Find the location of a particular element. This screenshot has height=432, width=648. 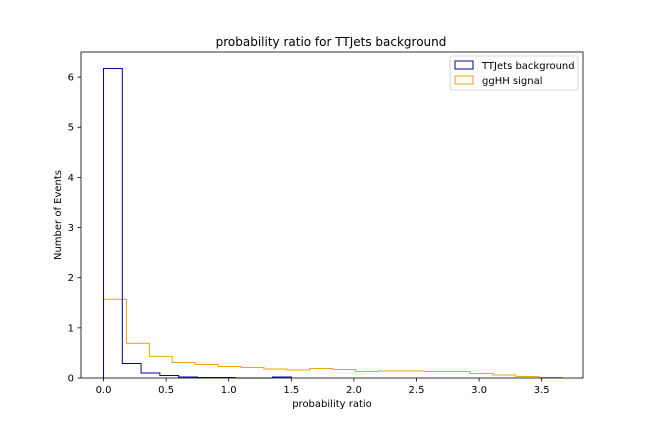

x-tick-label: 2.5 is located at coordinates (417, 390).